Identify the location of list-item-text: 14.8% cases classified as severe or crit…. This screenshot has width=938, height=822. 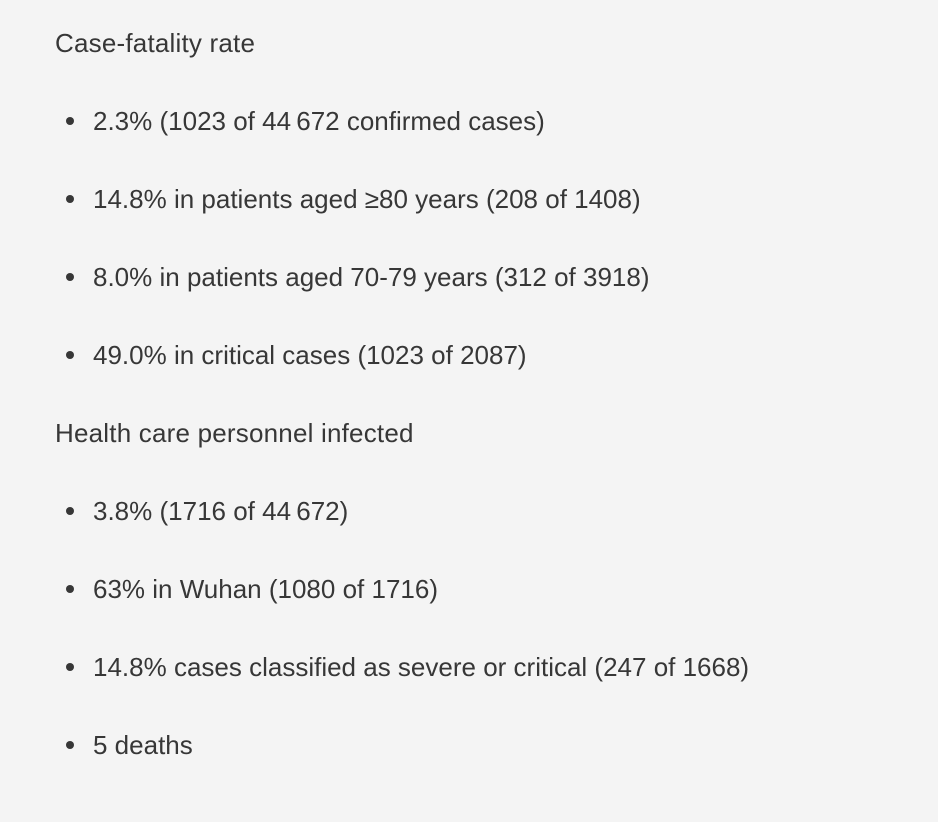
(421, 667).